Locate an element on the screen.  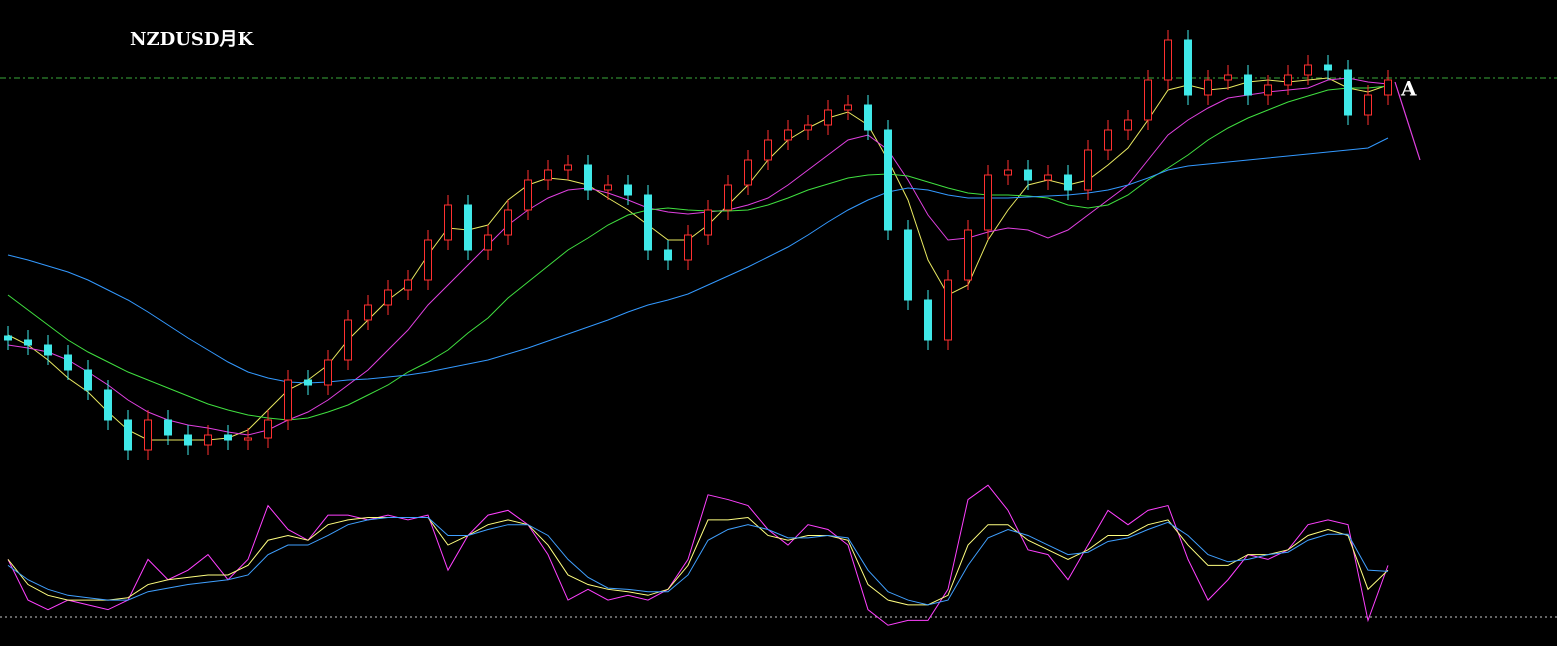
projection-line is located at coordinates (1407, 121).